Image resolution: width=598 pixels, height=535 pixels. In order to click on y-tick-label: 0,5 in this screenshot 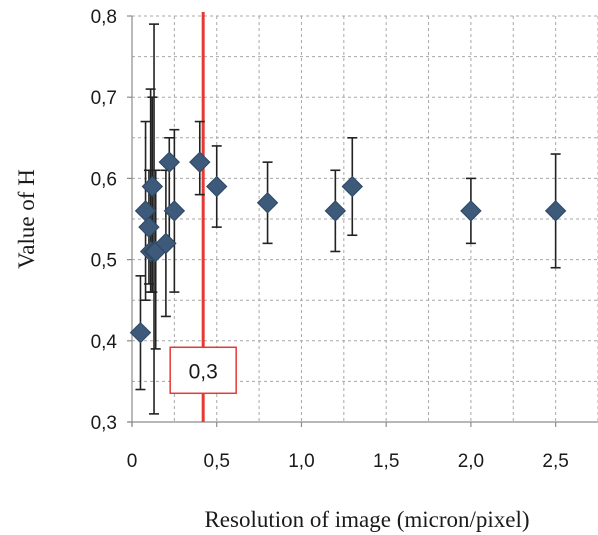, I will do `click(104, 261)`.